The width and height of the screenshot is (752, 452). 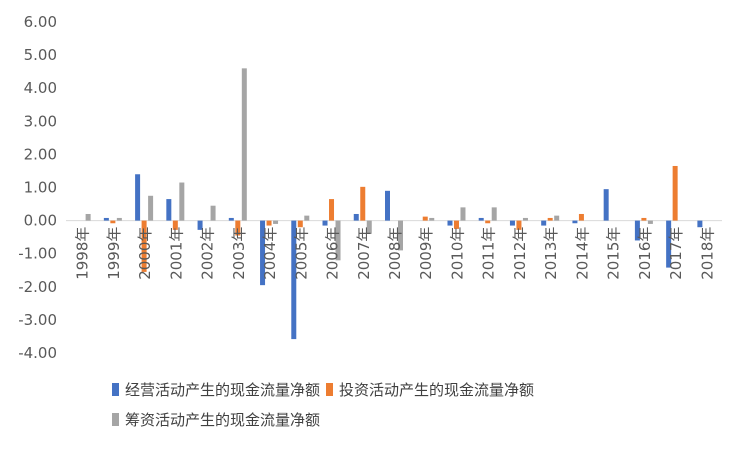 I want to click on y-tick-label: 0.00, so click(x=40, y=221).